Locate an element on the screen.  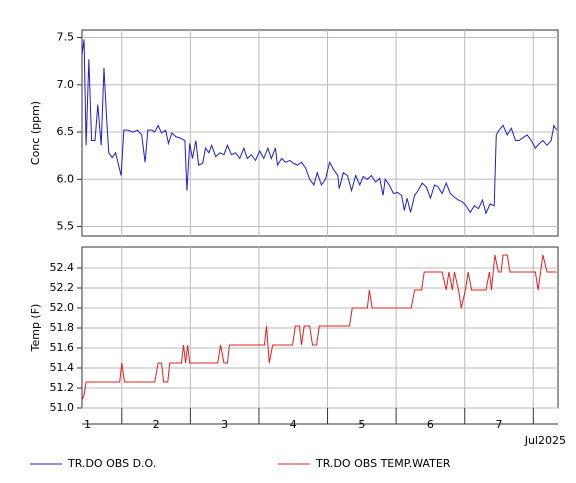
legend-label: TR.DO OBS D.O. is located at coordinates (111, 463).